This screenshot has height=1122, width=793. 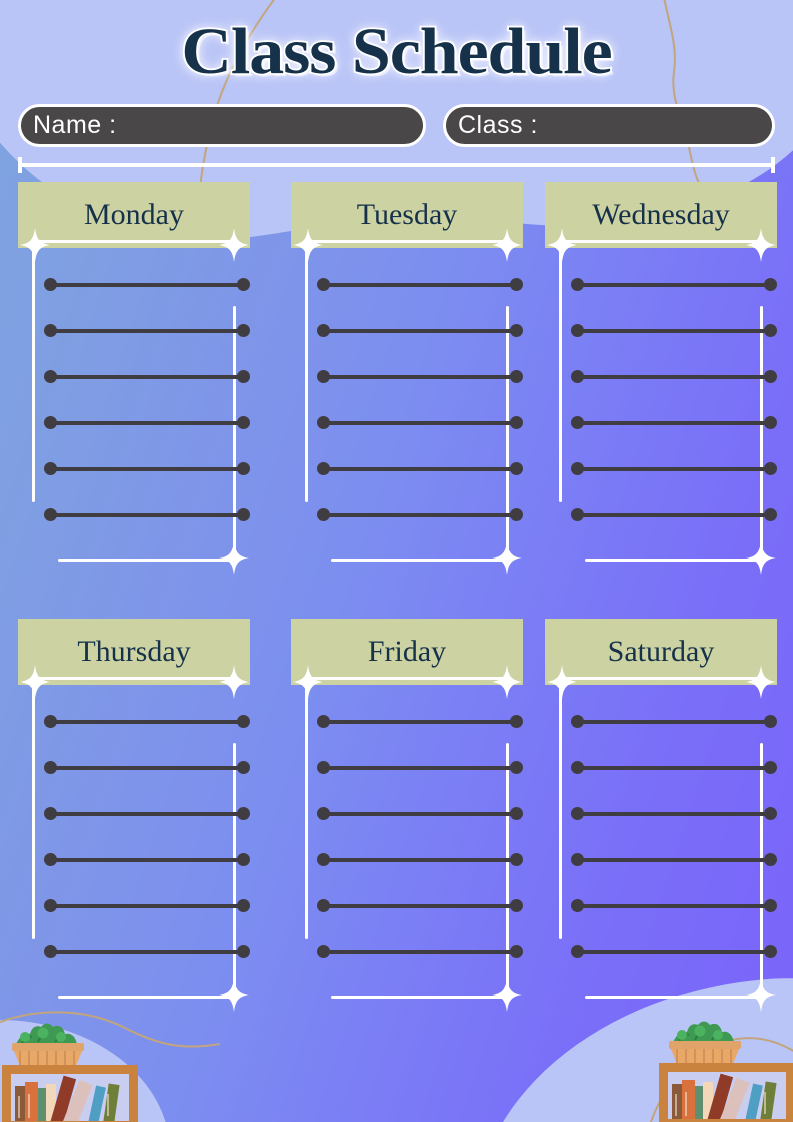 I want to click on day-ribbon: Tuesday, so click(x=407, y=215).